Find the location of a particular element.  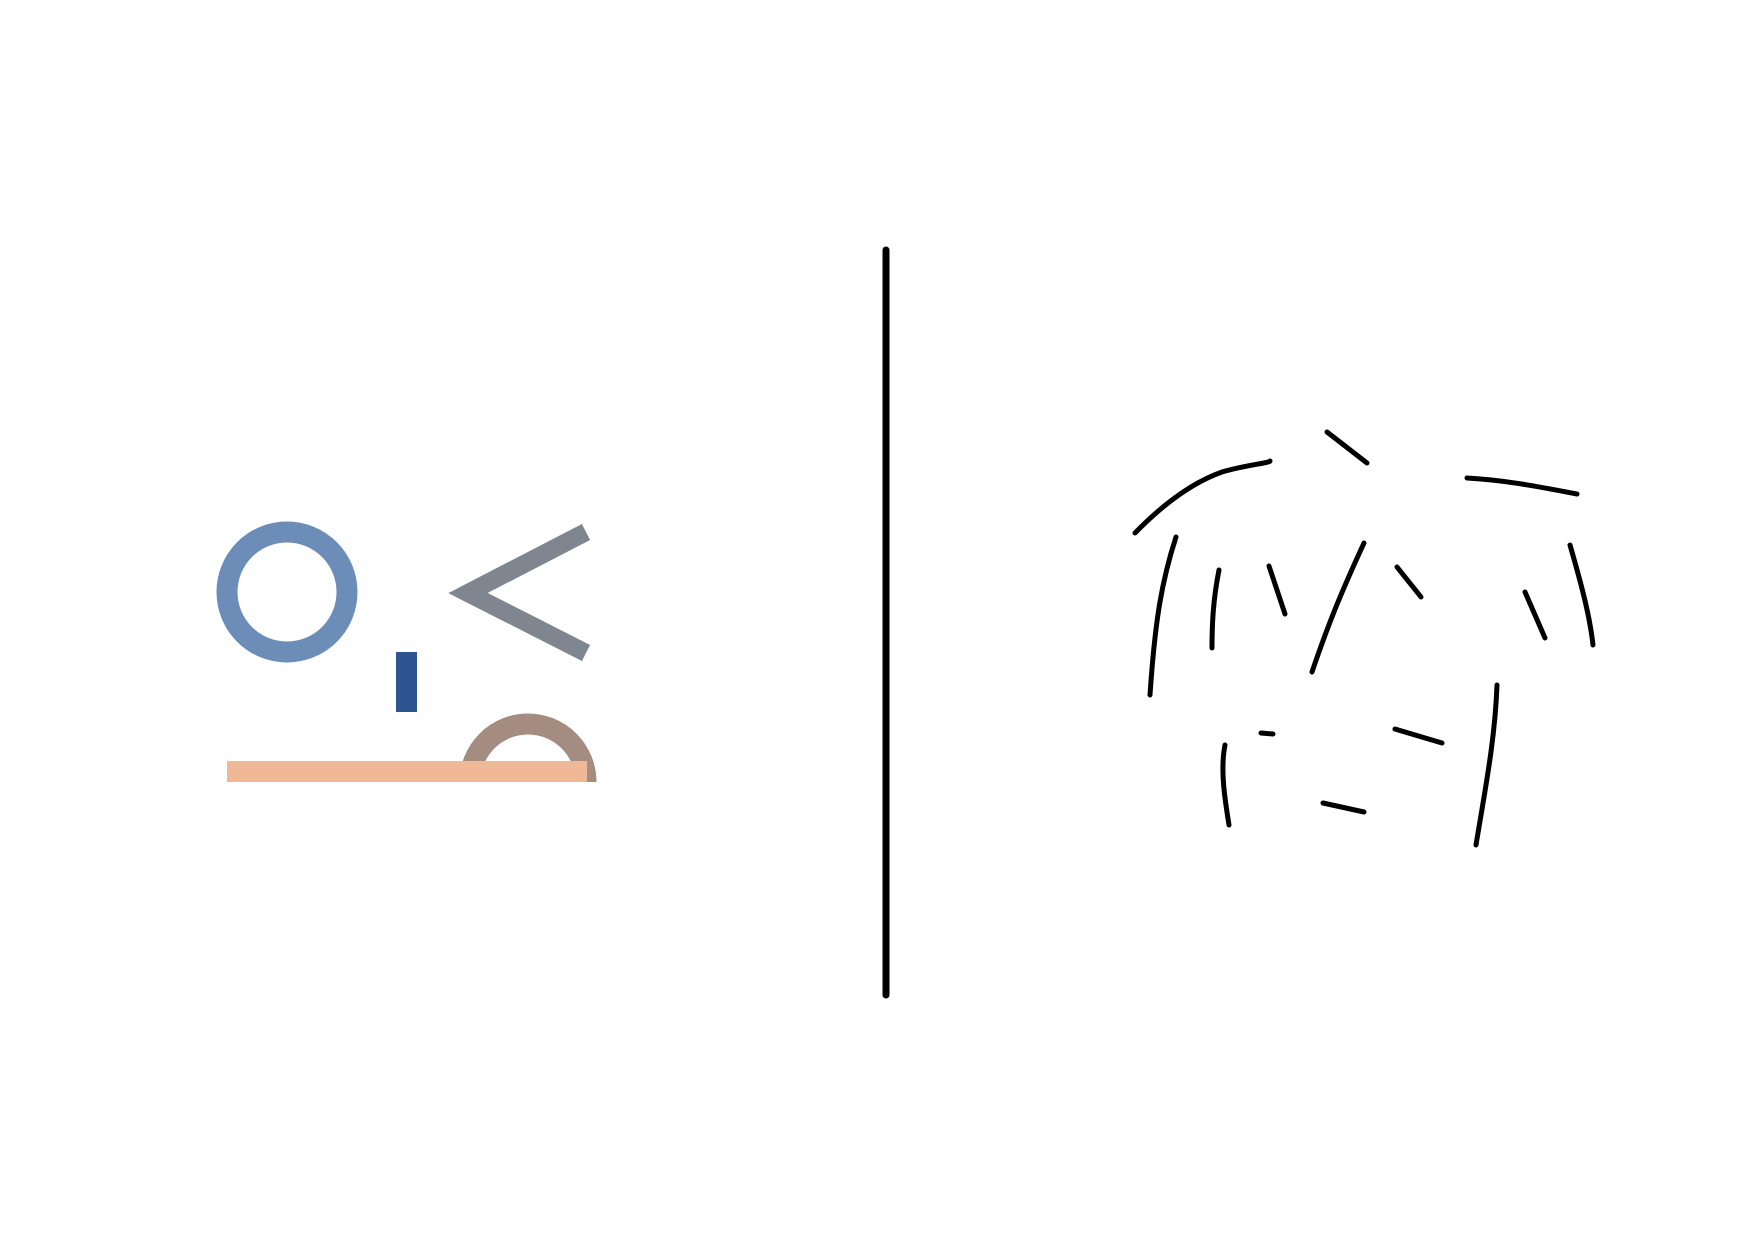

ring-shape is located at coordinates (287, 592).